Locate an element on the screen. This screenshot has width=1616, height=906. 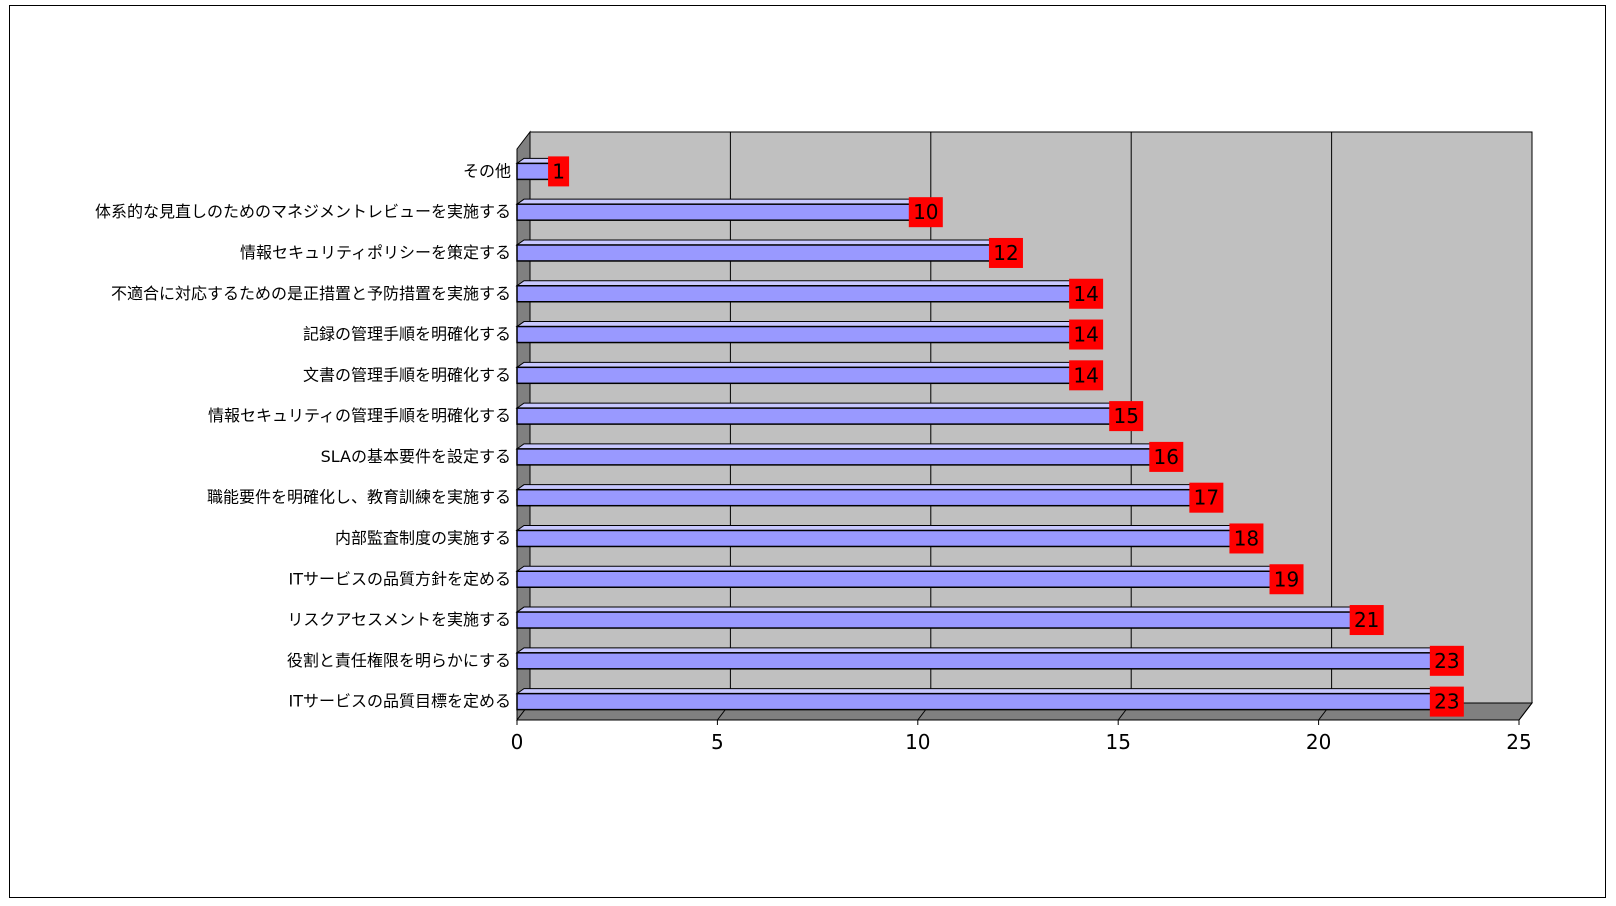
category-label: 不適合に対応するための是正措置と予防措置を実施する is located at coordinates (311, 293).